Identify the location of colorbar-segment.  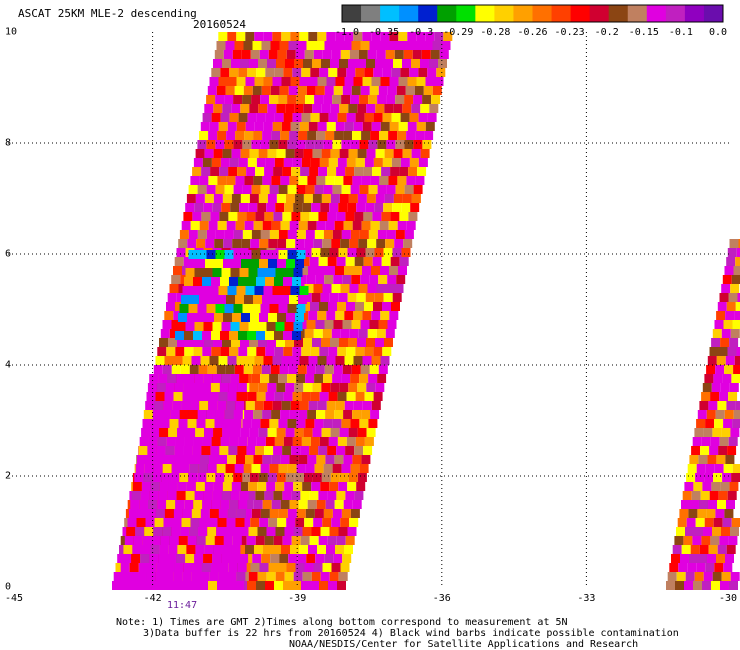
(580, 13).